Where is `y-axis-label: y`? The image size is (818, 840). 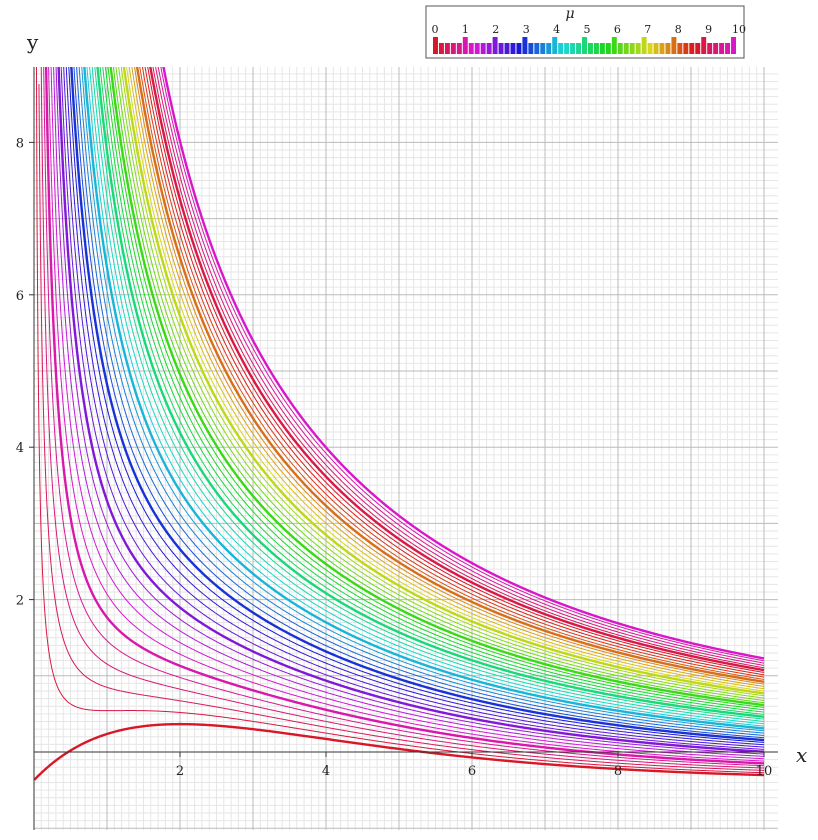 y-axis-label: y is located at coordinates (32, 42).